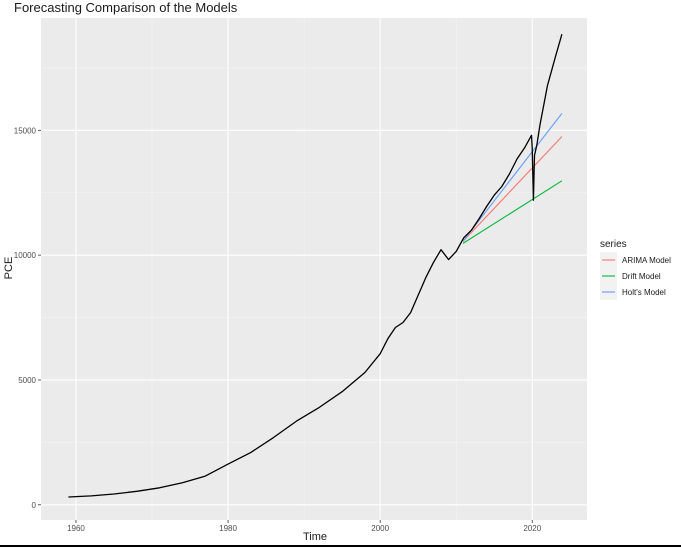 The width and height of the screenshot is (681, 548). What do you see at coordinates (9, 268) in the screenshot?
I see `y-axis-title: PCE` at bounding box center [9, 268].